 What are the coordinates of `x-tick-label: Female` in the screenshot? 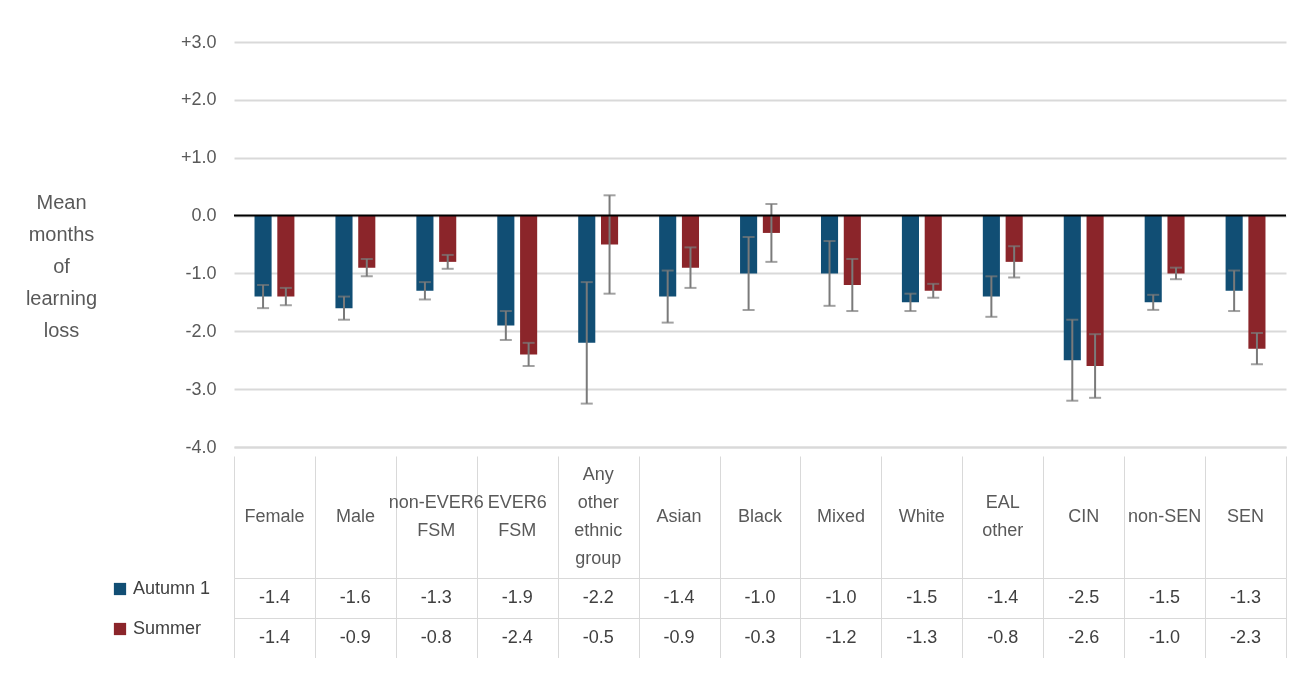 It's located at (274, 516).